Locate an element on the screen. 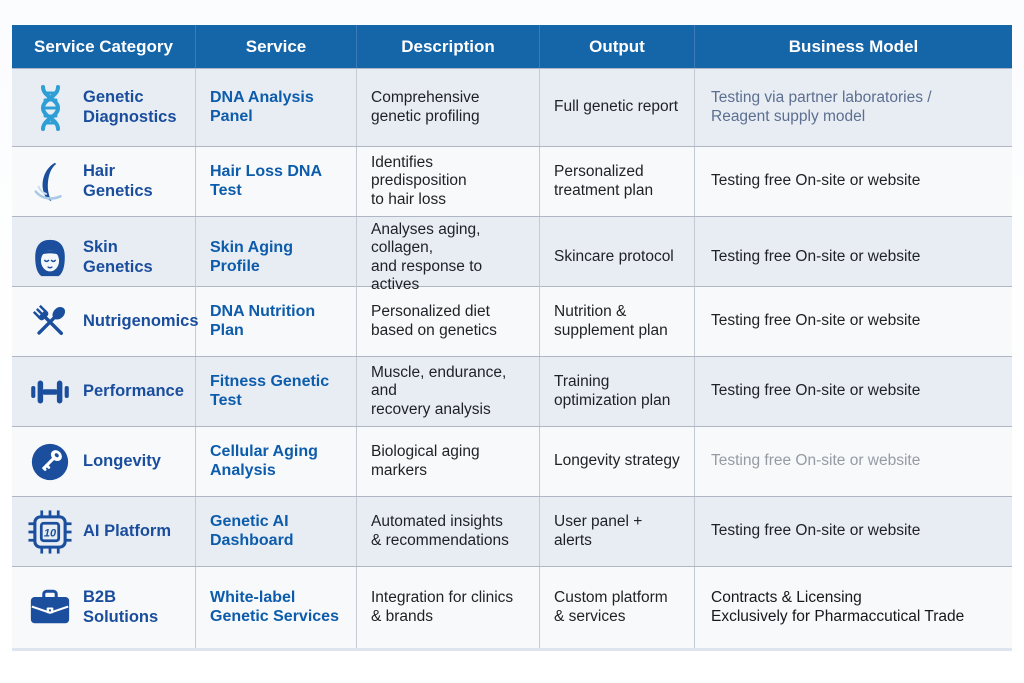 This screenshot has height=683, width=1024. briefcase-icon is located at coordinates (50, 608).